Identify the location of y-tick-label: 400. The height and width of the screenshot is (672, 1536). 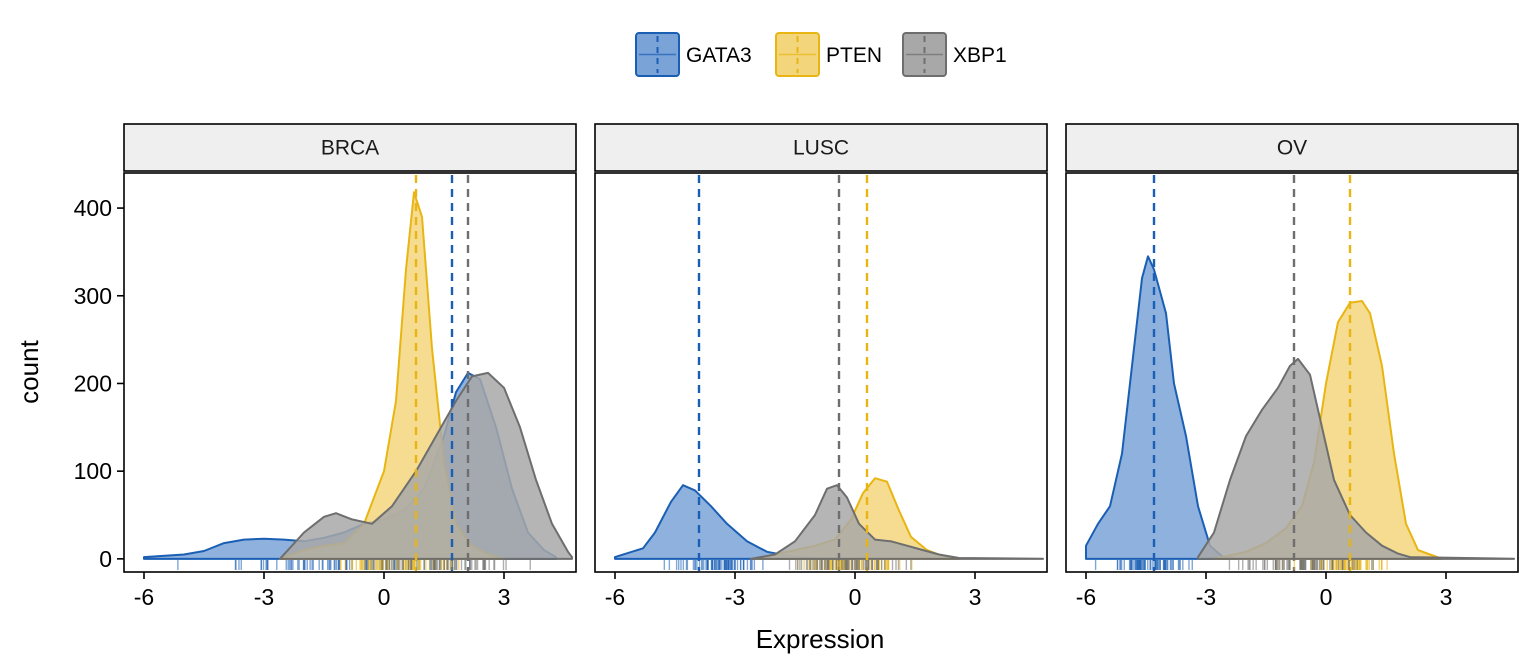
(93, 208).